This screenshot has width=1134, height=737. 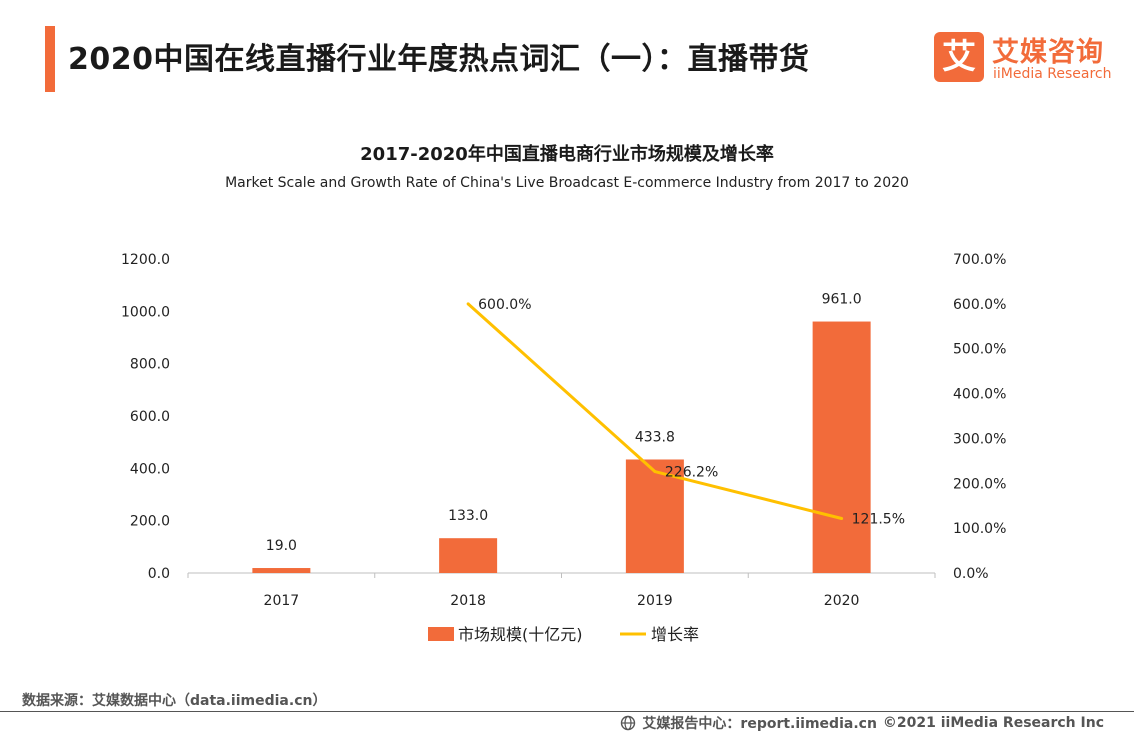 I want to click on data-source: 数据来源：艾媒数据中心（data.iimedia.cn）, so click(x=174, y=701).